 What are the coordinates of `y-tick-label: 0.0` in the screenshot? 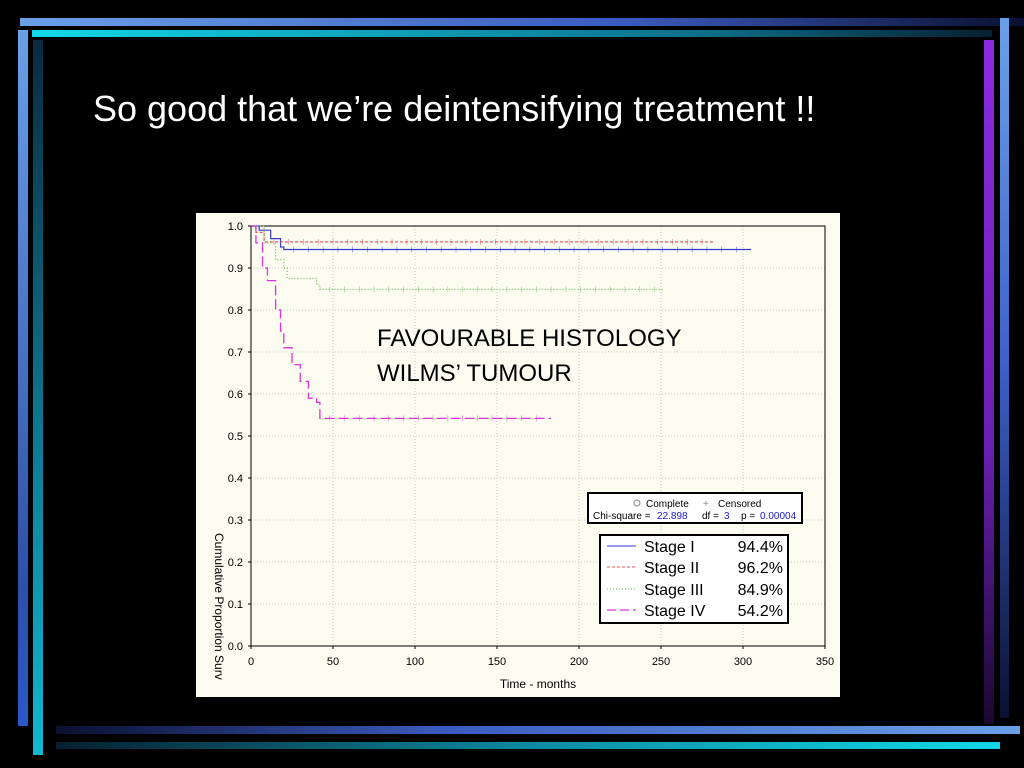 It's located at (235, 647).